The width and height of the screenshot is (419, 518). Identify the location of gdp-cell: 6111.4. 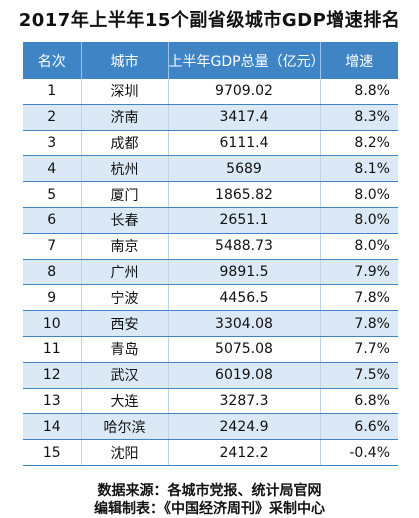
(244, 143).